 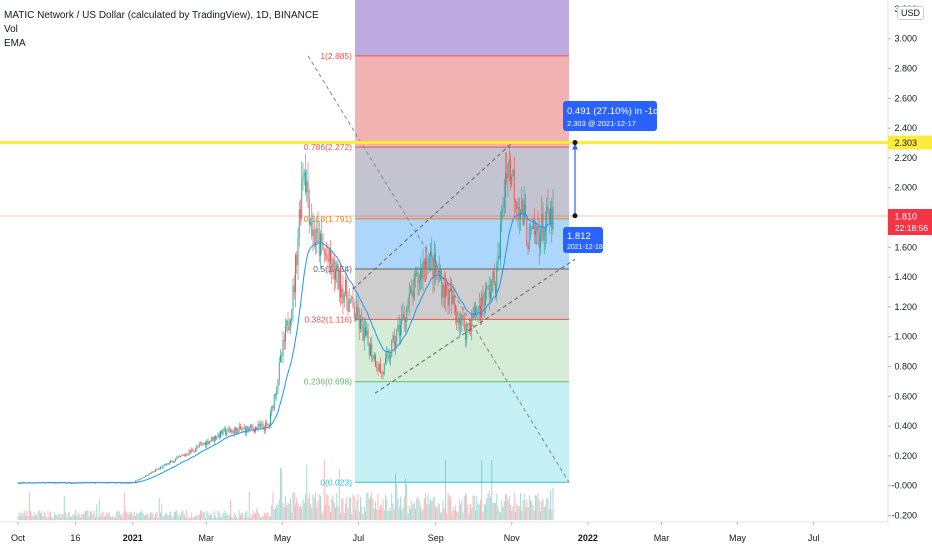 What do you see at coordinates (904, 516) in the screenshot?
I see `price-tick-label: -0.200` at bounding box center [904, 516].